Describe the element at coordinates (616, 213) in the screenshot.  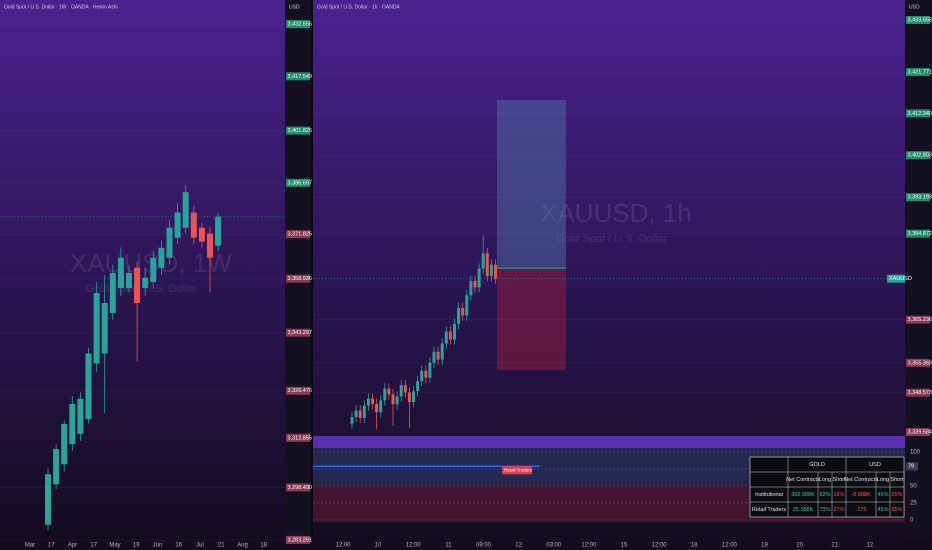
I see `watermark: XAUUSD, 1h` at that location.